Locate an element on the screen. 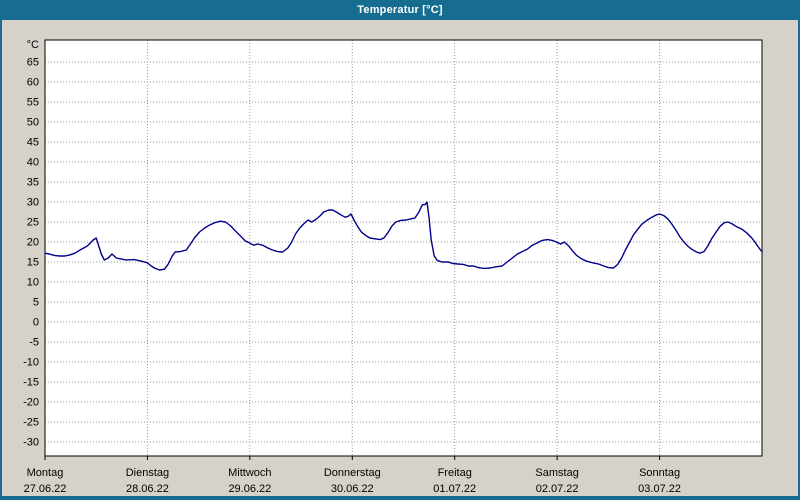 The height and width of the screenshot is (500, 800). y-tick-label: 10 is located at coordinates (33, 283).